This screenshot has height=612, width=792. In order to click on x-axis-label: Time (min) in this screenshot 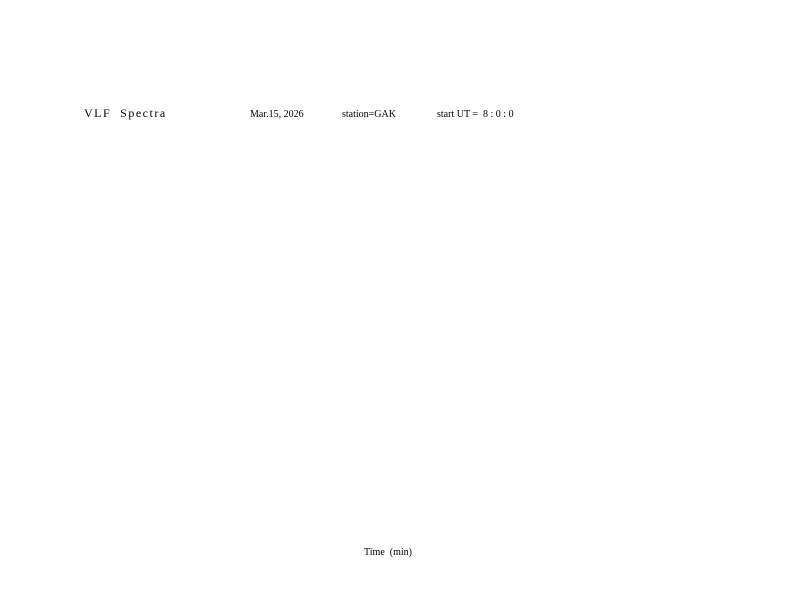, I will do `click(388, 552)`.